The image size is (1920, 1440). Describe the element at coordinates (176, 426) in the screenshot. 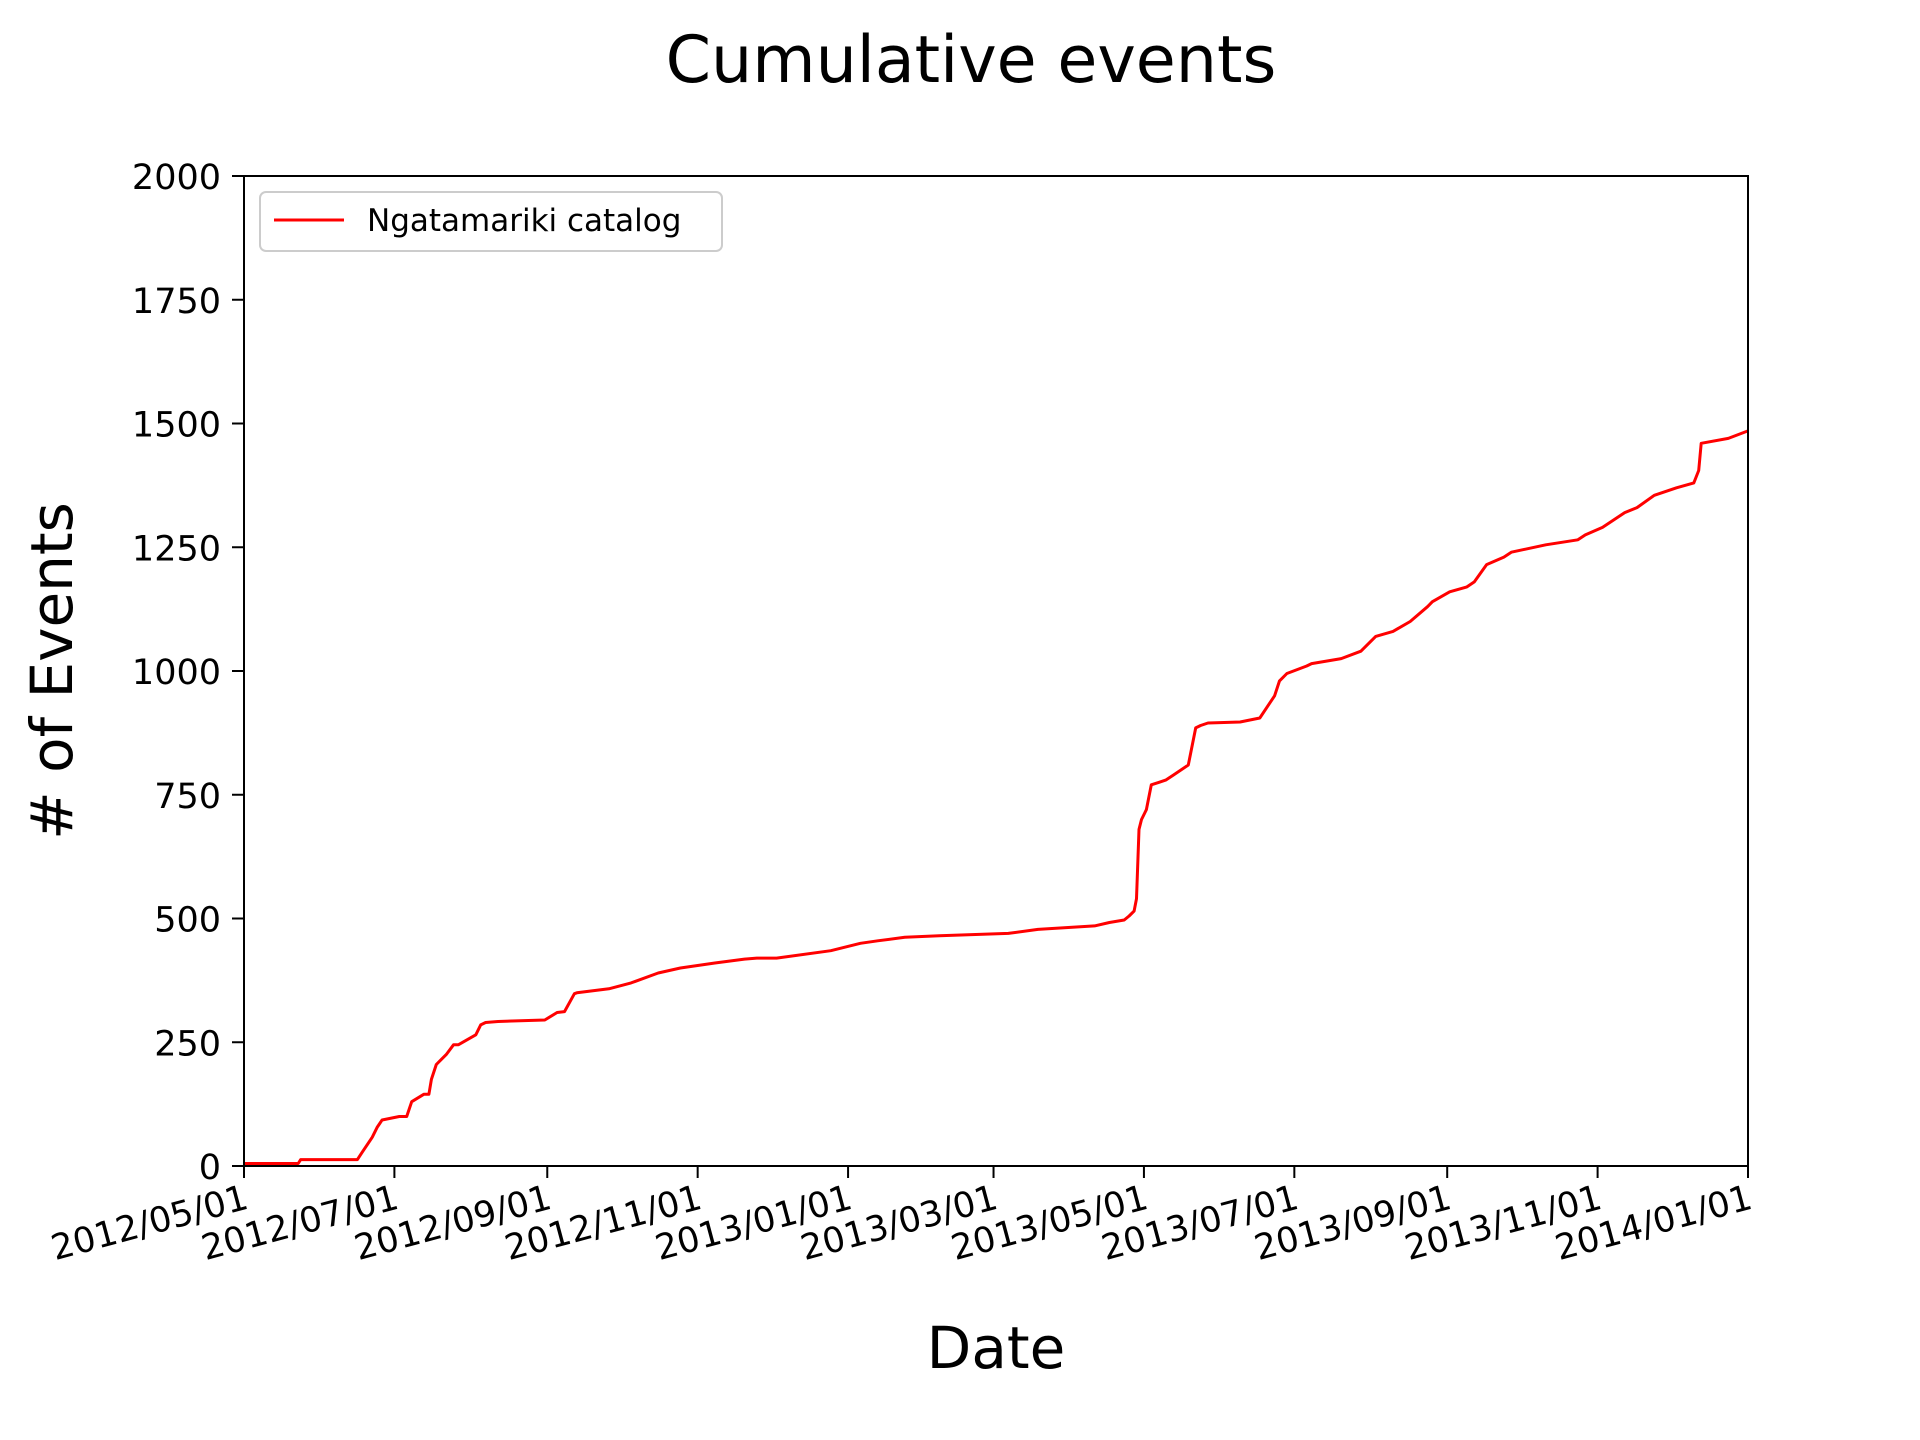

I see `y-tick-label: 1500` at that location.